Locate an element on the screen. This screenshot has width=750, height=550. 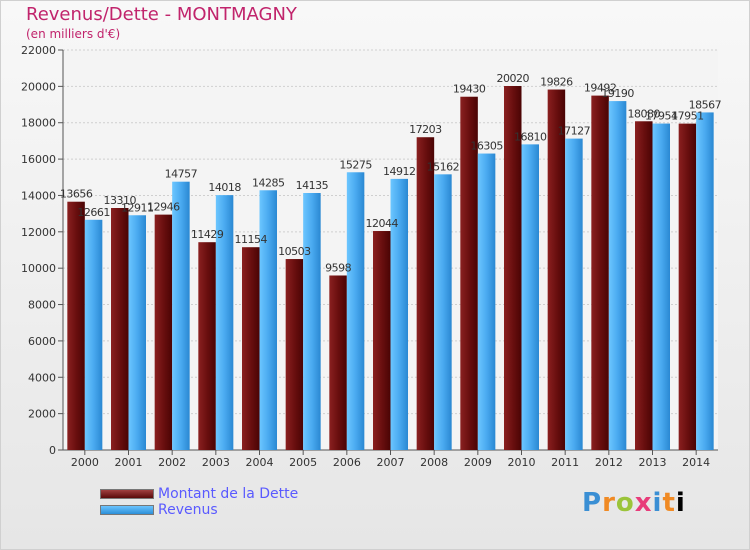
y-tick-label: 22000 is located at coordinates (38, 50).